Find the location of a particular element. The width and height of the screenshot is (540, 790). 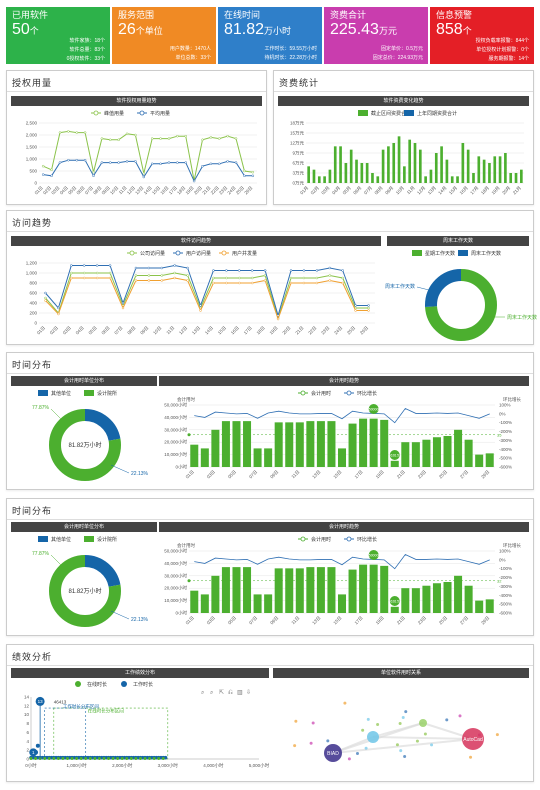

chart-title-bar: 软件访问趋势 is located at coordinates (196, 241).